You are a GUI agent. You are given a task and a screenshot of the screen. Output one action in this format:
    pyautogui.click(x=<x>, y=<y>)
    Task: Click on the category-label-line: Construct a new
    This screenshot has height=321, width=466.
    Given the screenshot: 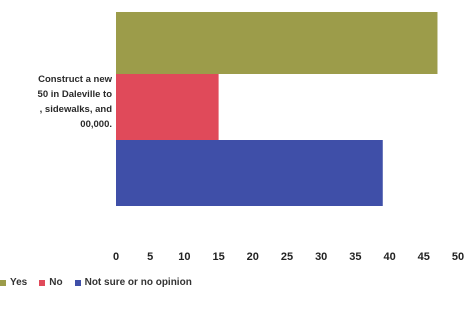 What is the action you would take?
    pyautogui.click(x=75, y=79)
    